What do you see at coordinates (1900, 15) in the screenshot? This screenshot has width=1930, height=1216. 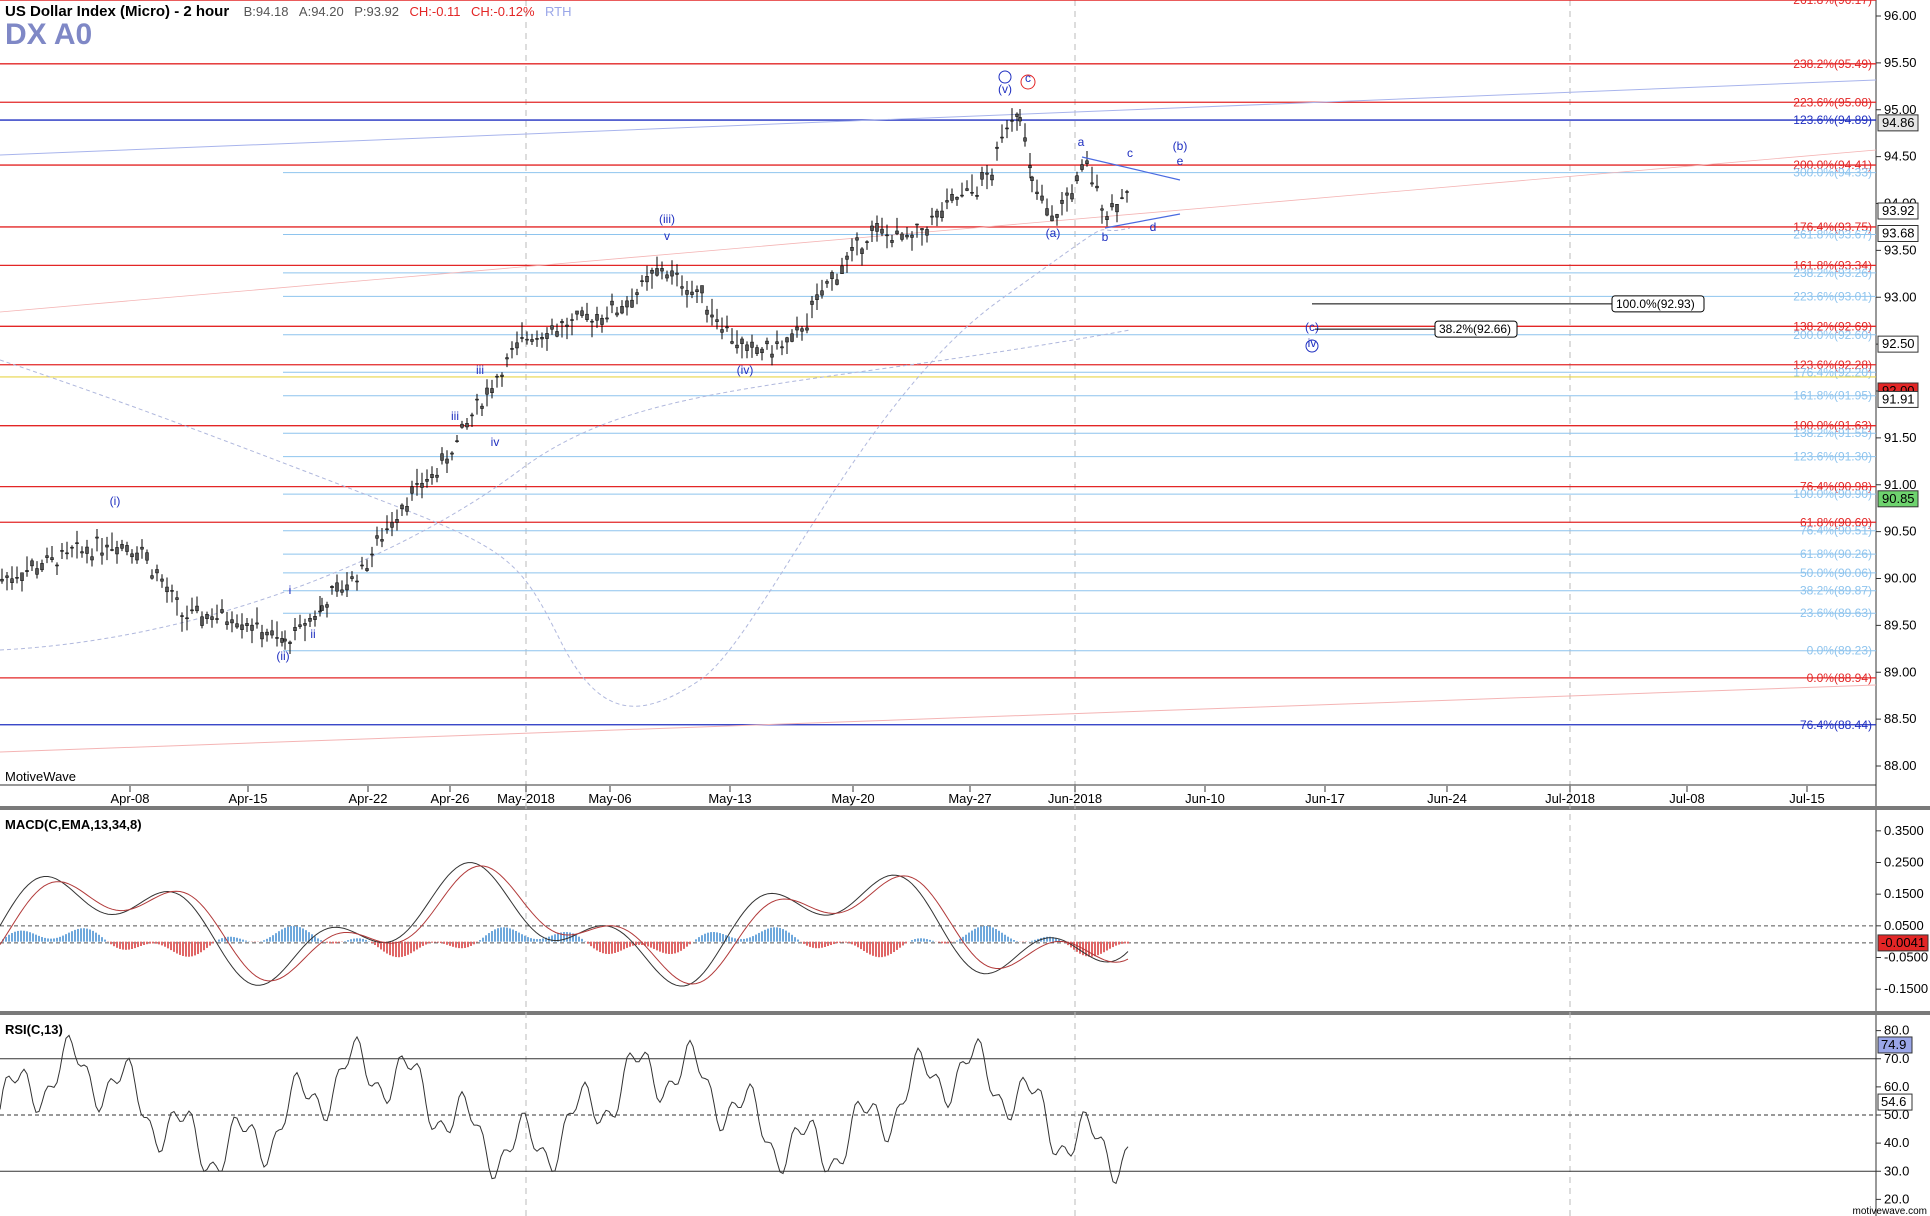 I see `price-tick-label: 96.00` at bounding box center [1900, 15].